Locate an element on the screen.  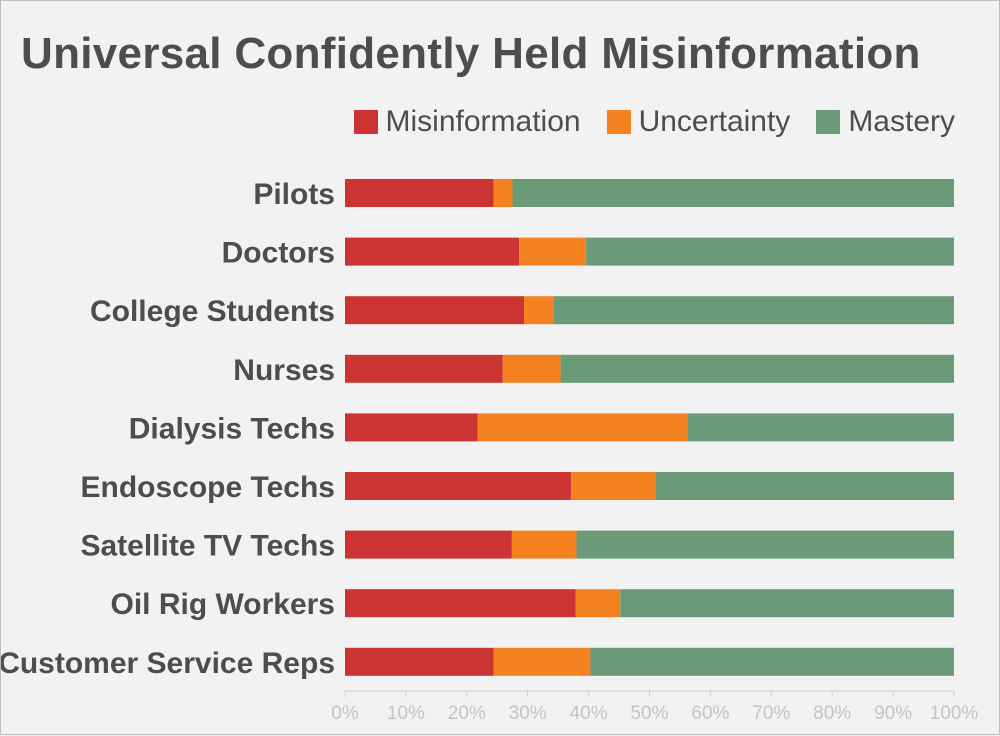
x-tick-label: 100% is located at coordinates (954, 713).